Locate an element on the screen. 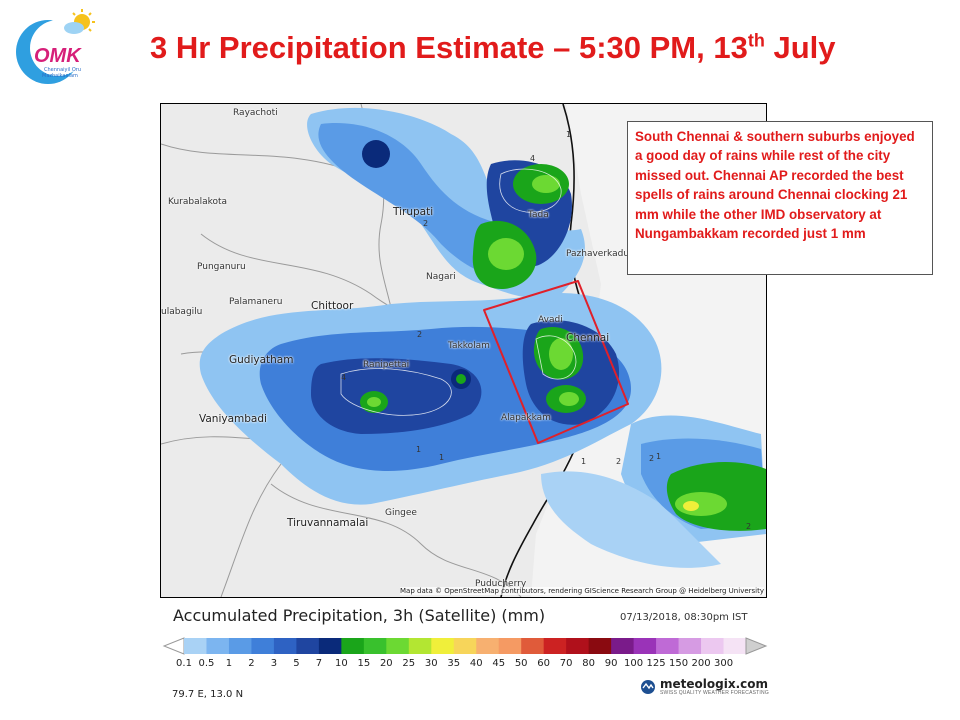  place-label: Takkolam is located at coordinates (469, 346).